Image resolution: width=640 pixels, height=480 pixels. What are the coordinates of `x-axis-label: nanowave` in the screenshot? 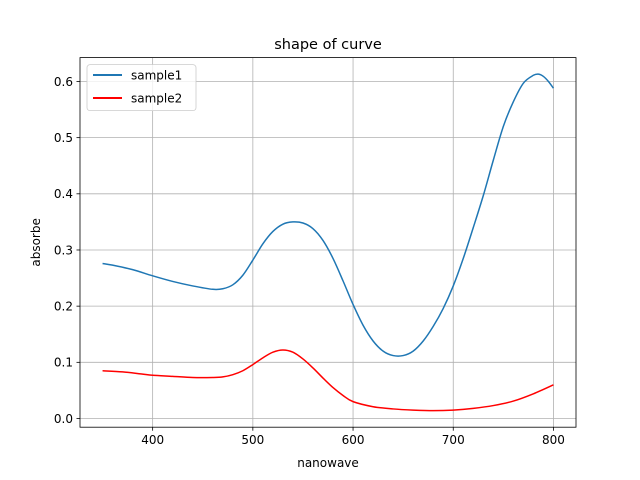 It's located at (328, 463).